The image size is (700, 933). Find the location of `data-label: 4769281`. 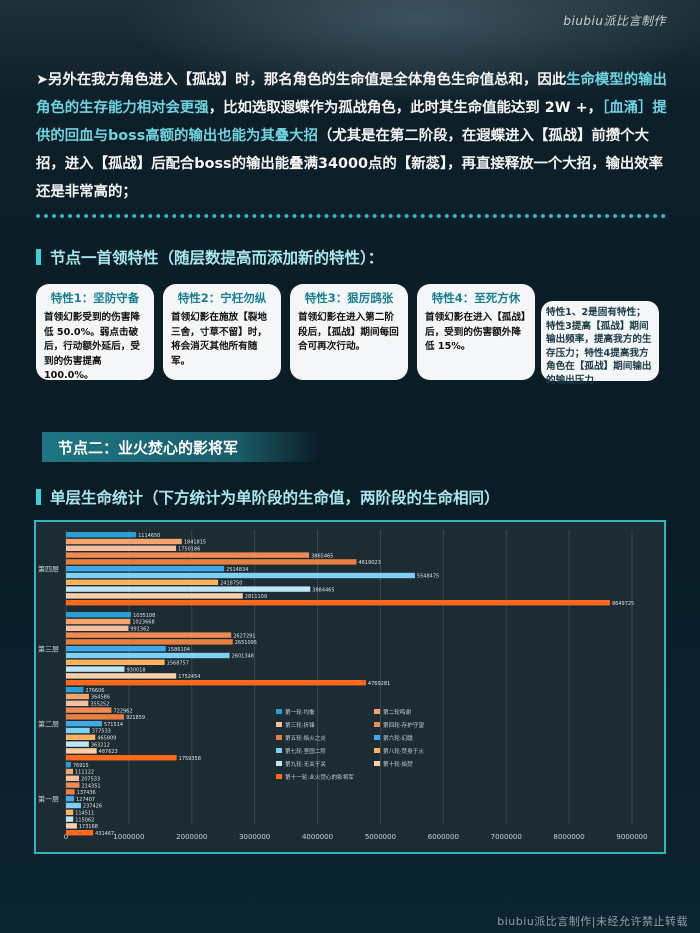

data-label: 4769281 is located at coordinates (379, 684).